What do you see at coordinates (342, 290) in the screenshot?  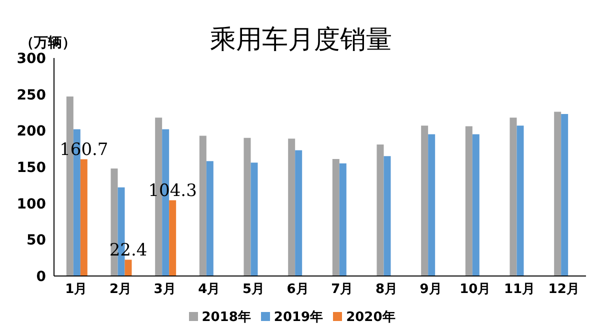 I see `x-tick-label: 7月` at bounding box center [342, 290].